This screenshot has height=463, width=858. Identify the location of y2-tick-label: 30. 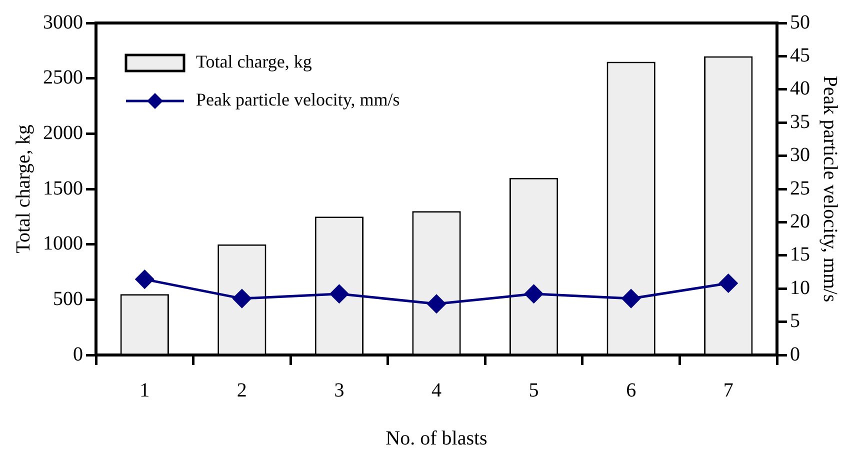
(800, 155).